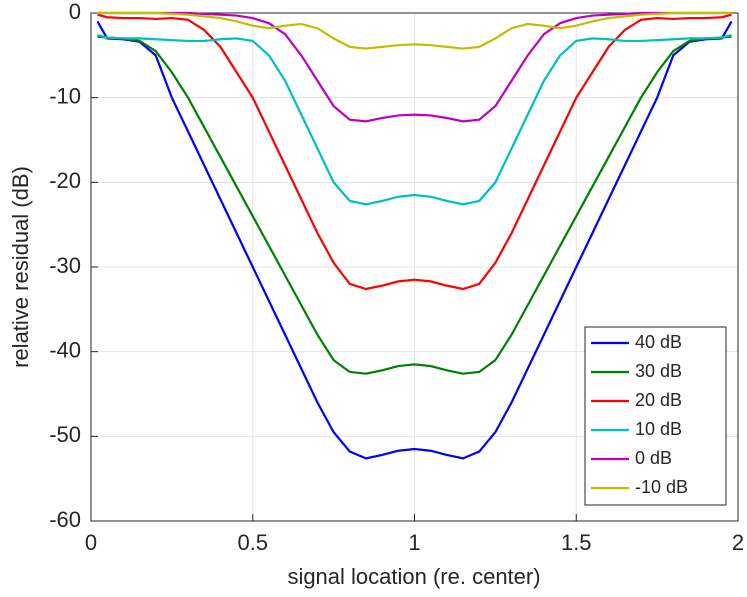 Image resolution: width=747 pixels, height=597 pixels. I want to click on y-tick-label: -30, so click(65, 265).